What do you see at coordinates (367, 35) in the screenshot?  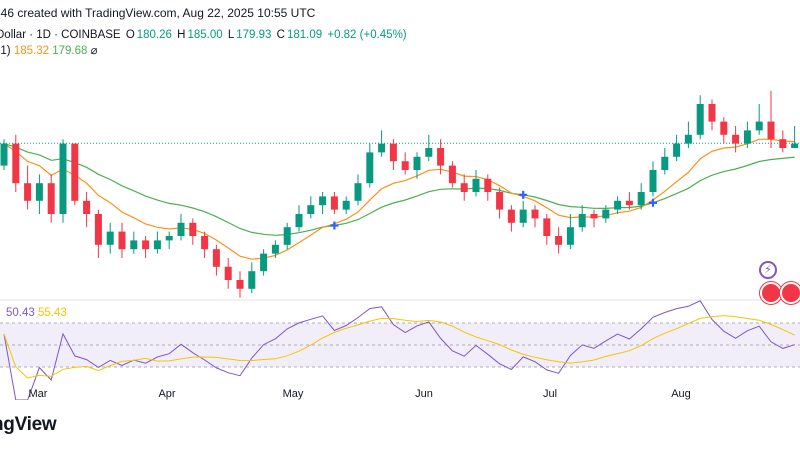 I see `change-value: +0.82 (+0.45%)` at bounding box center [367, 35].